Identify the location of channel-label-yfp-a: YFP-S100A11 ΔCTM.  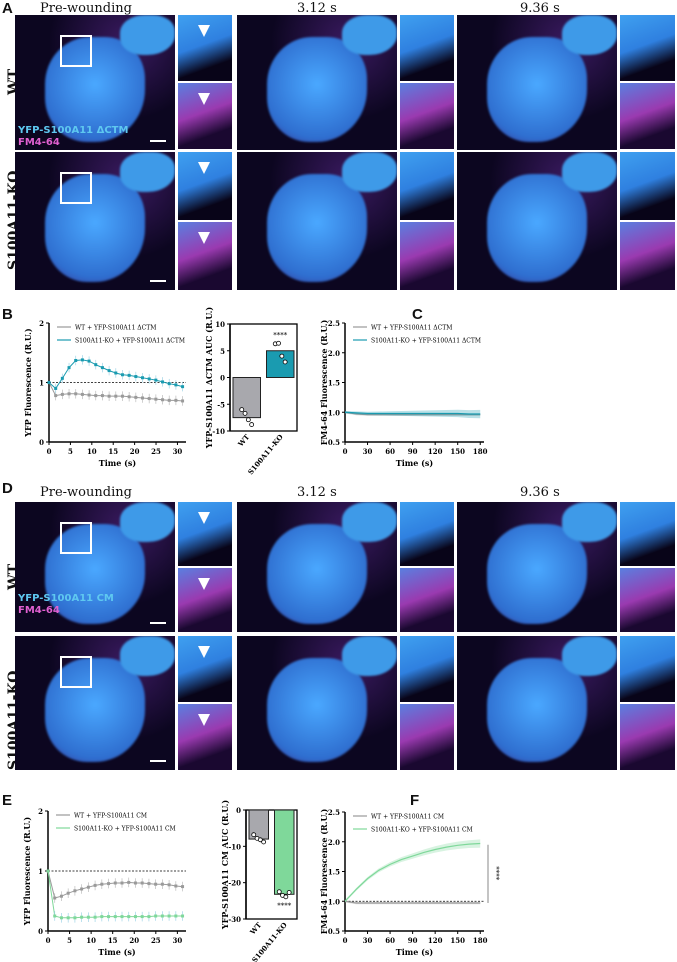
(73, 130).